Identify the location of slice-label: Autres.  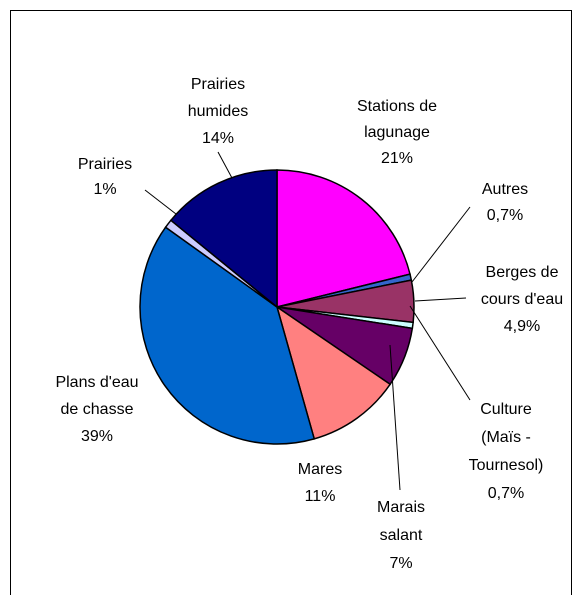
(505, 189).